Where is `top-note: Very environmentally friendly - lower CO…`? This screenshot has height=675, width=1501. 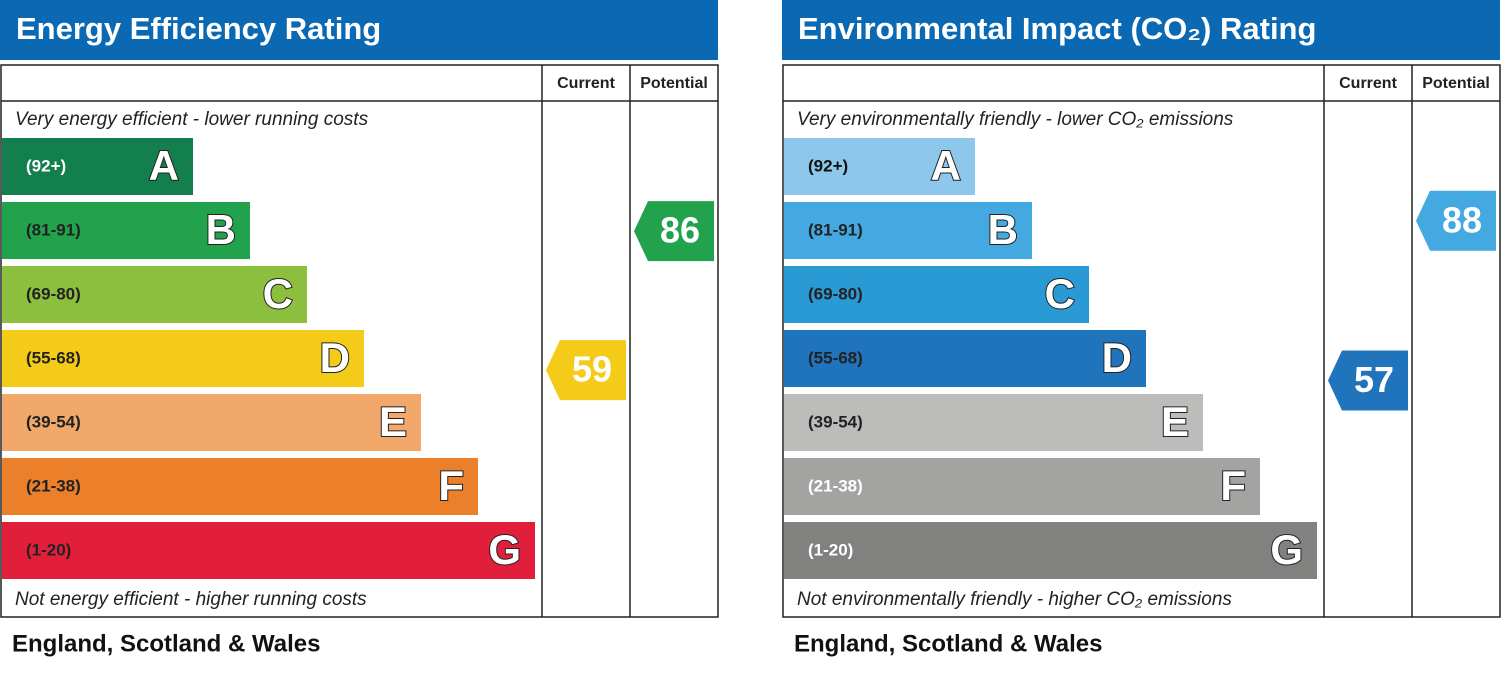 top-note: Very environmentally friendly - lower CO… is located at coordinates (1015, 119).